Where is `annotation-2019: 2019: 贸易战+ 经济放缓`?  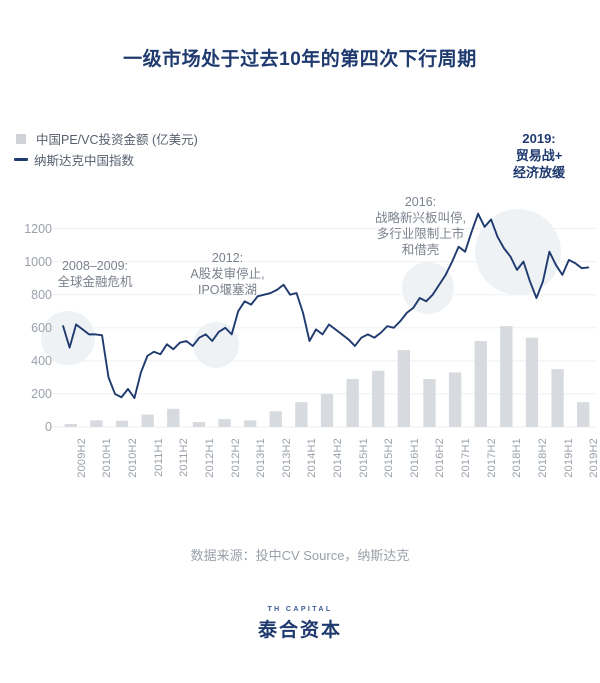
annotation-2019: 2019: 贸易战+ 经济放缓 is located at coordinates (539, 155).